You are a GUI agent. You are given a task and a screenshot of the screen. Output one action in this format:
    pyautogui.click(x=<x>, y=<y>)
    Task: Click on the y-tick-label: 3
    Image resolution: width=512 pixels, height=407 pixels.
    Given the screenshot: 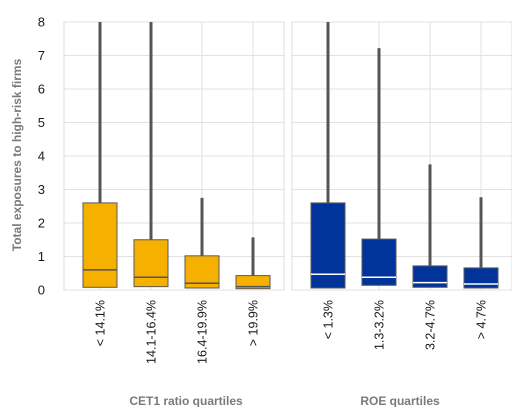 What is the action you would take?
    pyautogui.click(x=41, y=189)
    